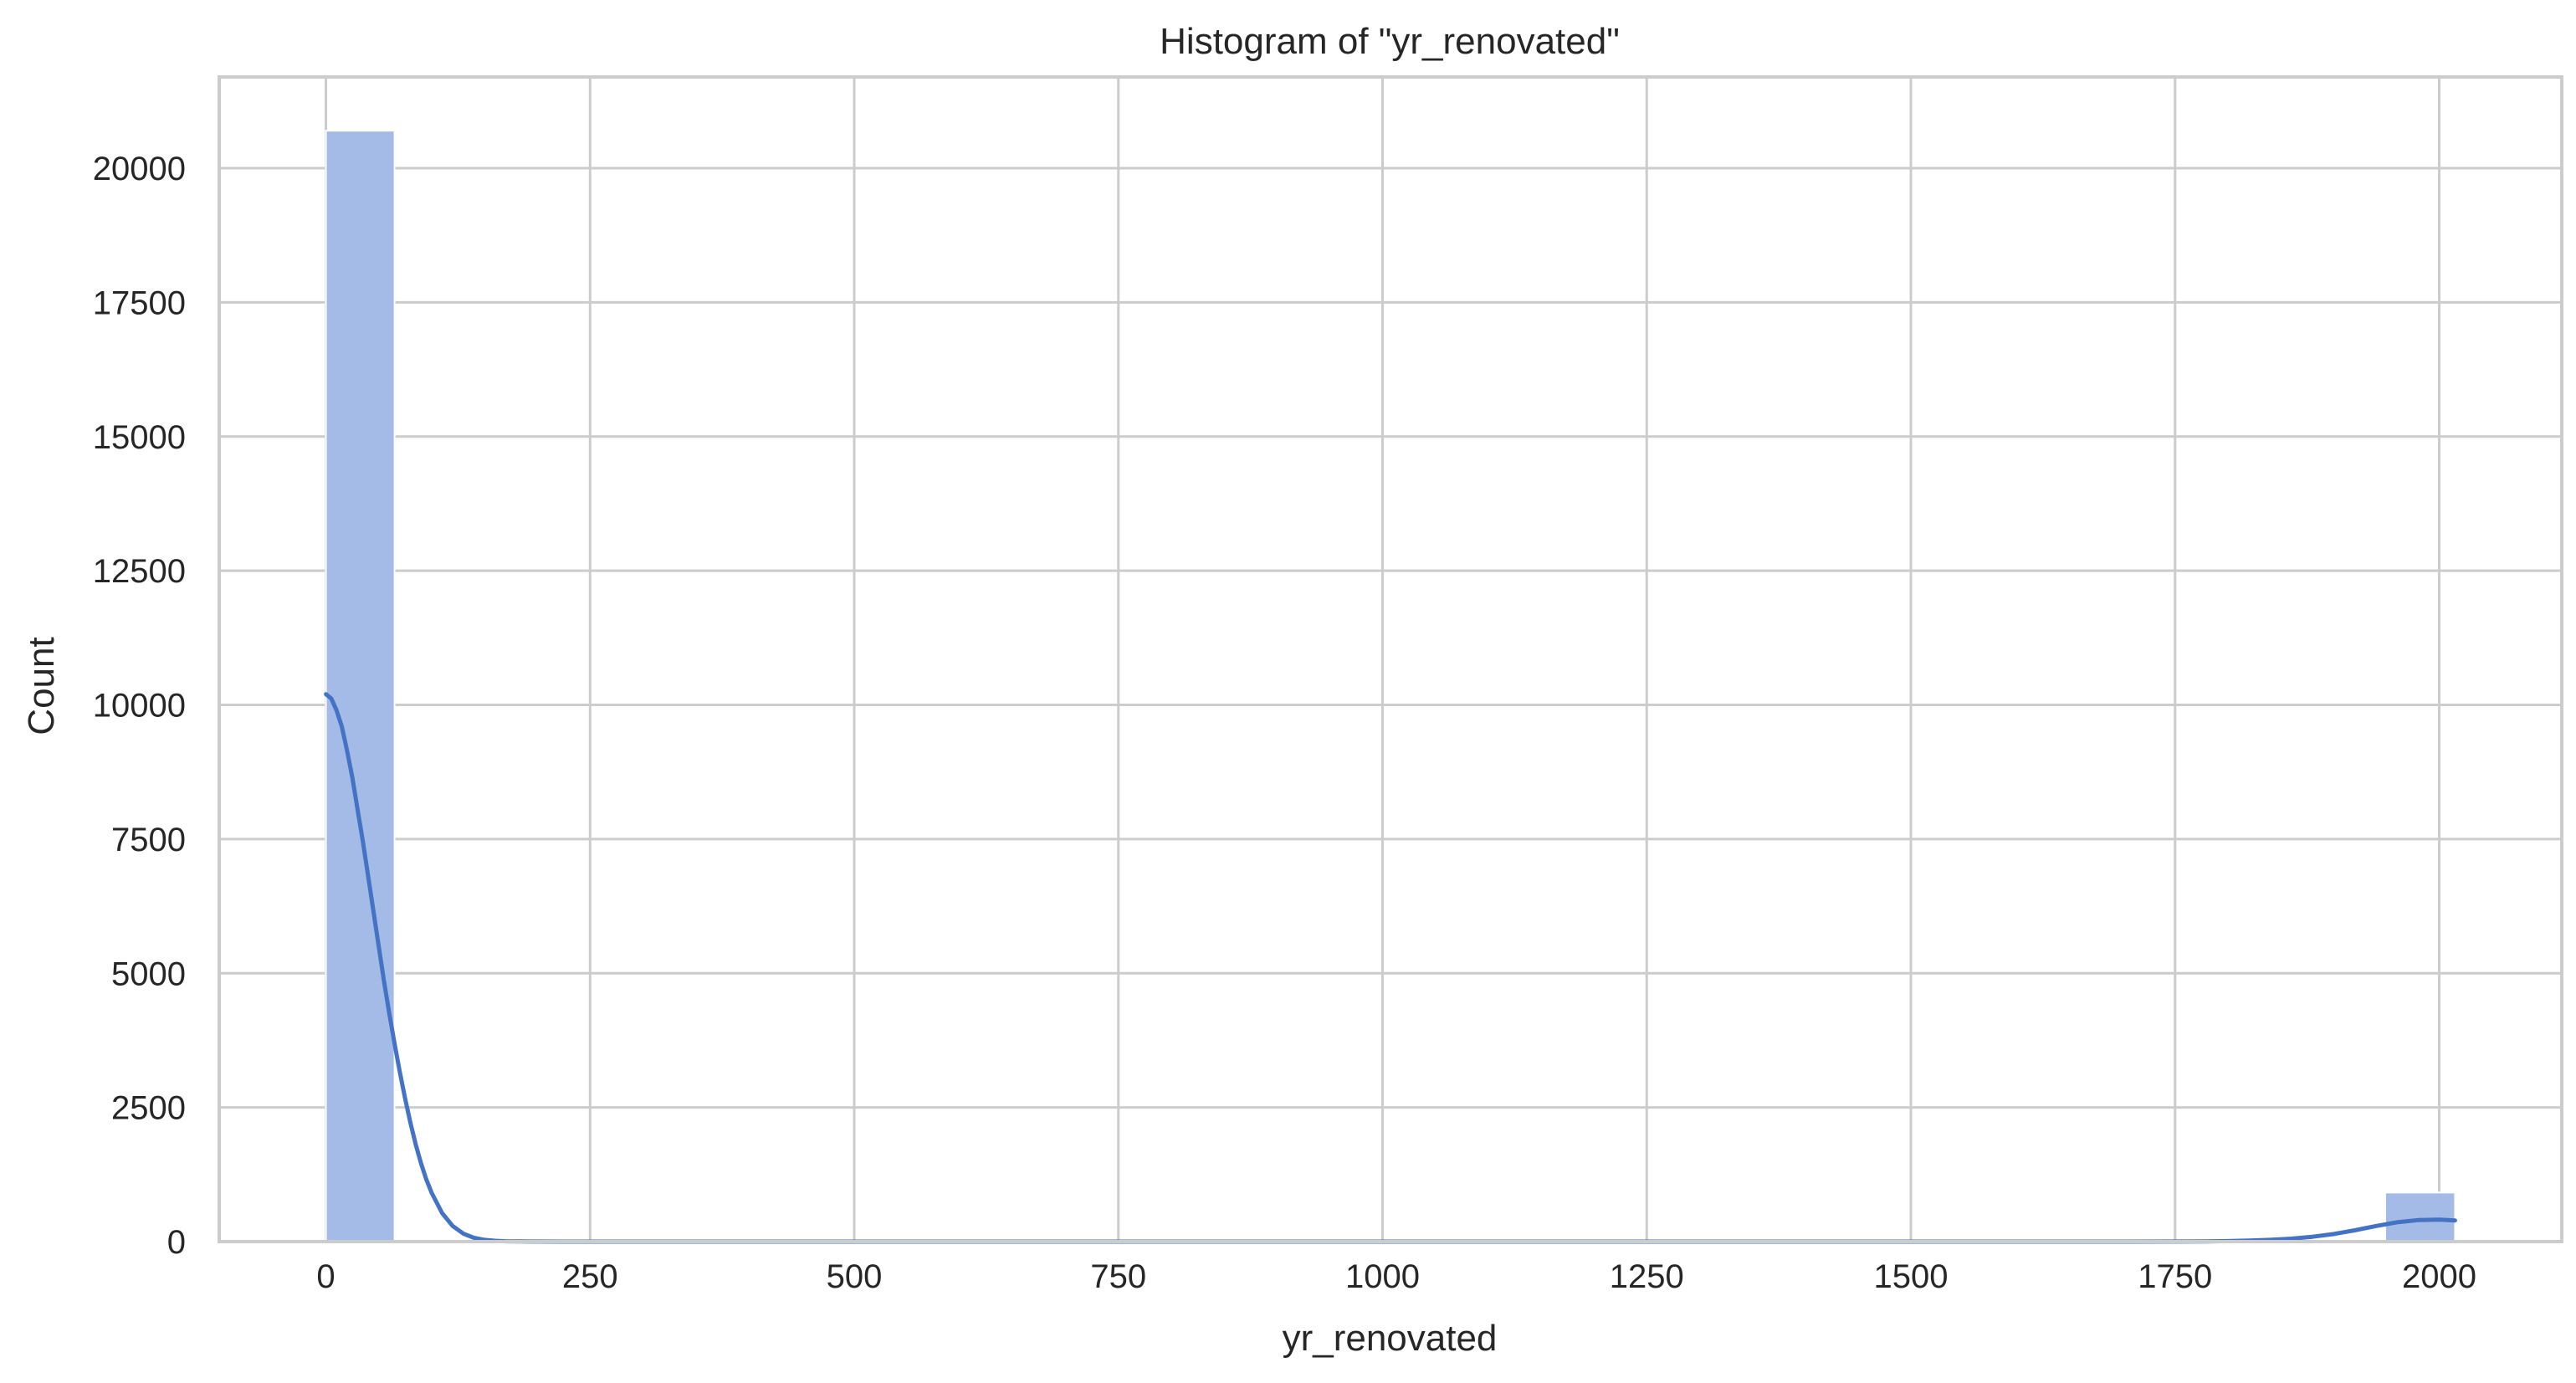  I want to click on y-tick-label-7: 17500, so click(140, 303).